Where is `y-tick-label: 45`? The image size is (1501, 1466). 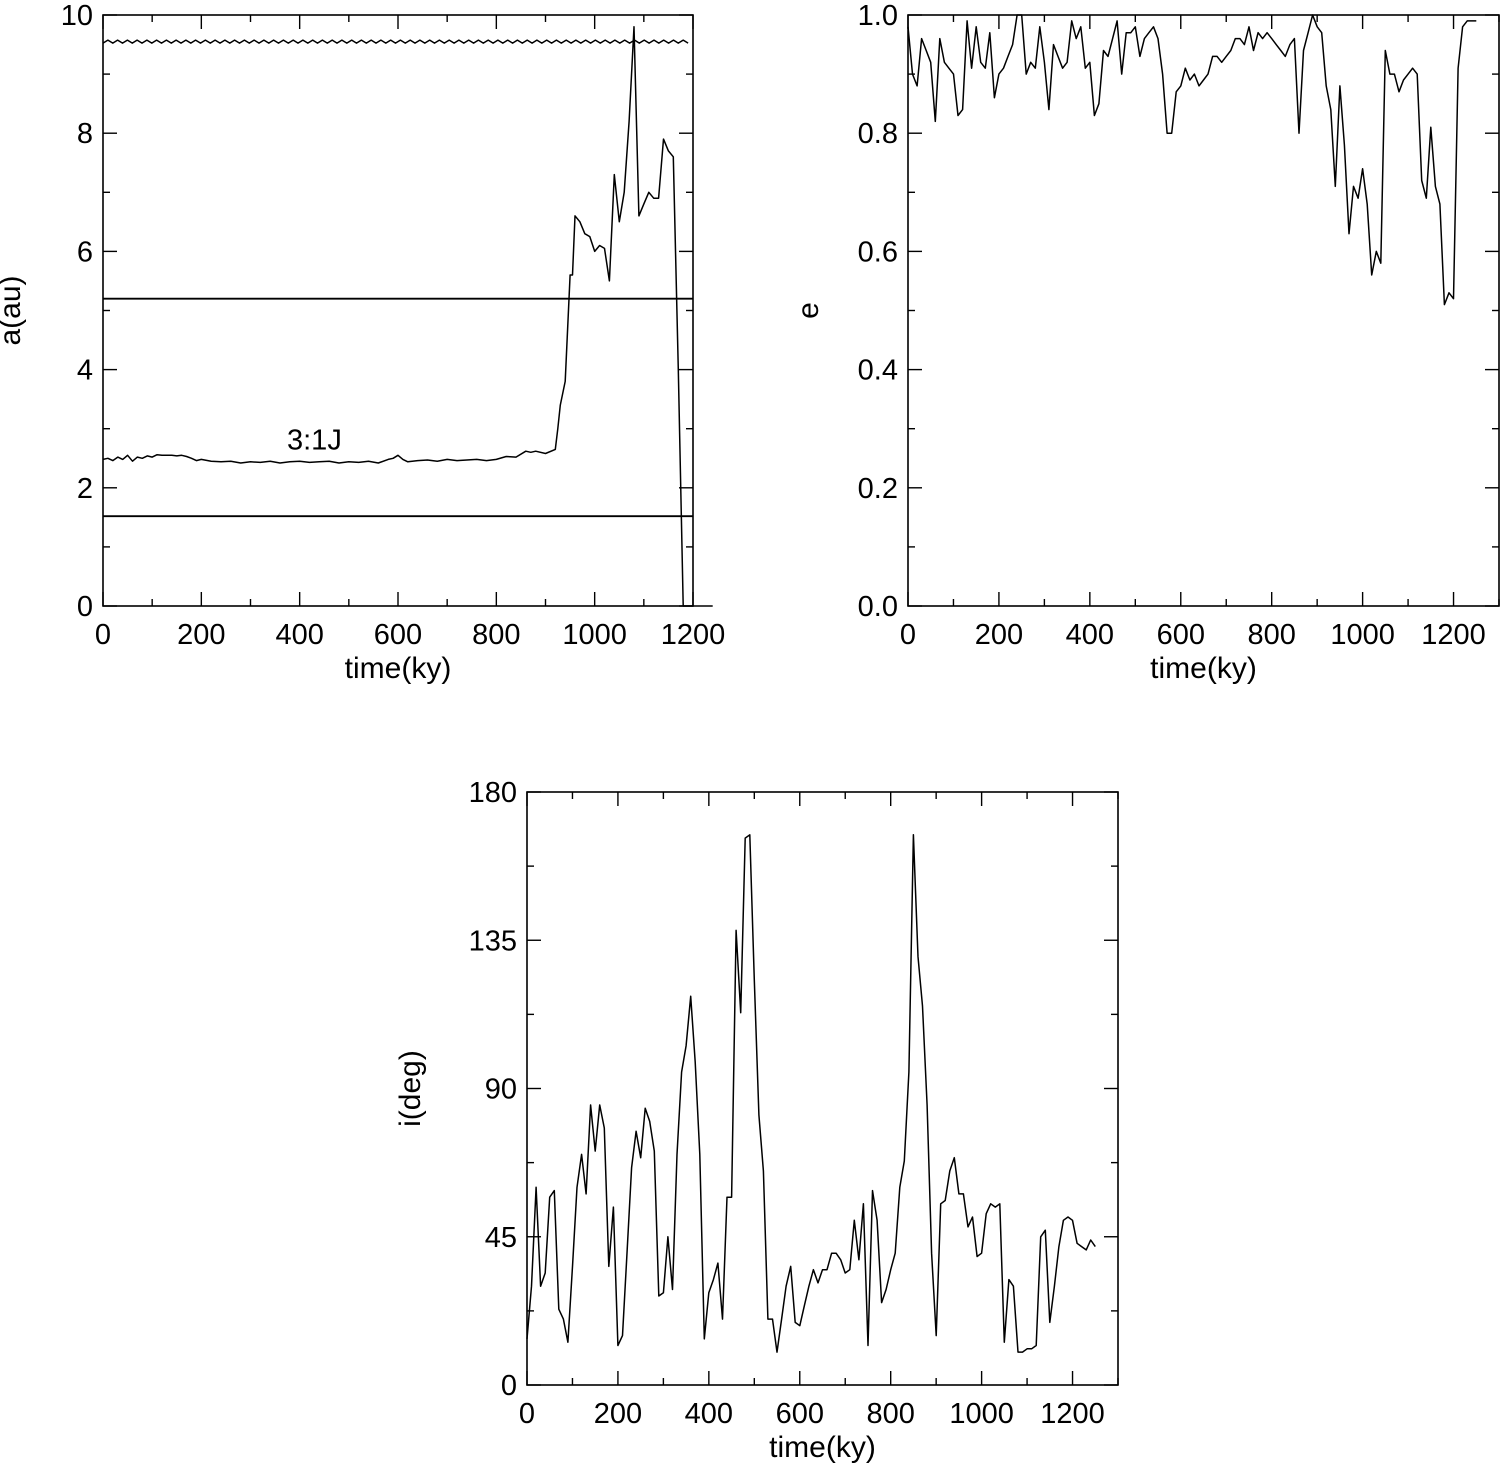 y-tick-label: 45 is located at coordinates (501, 1238).